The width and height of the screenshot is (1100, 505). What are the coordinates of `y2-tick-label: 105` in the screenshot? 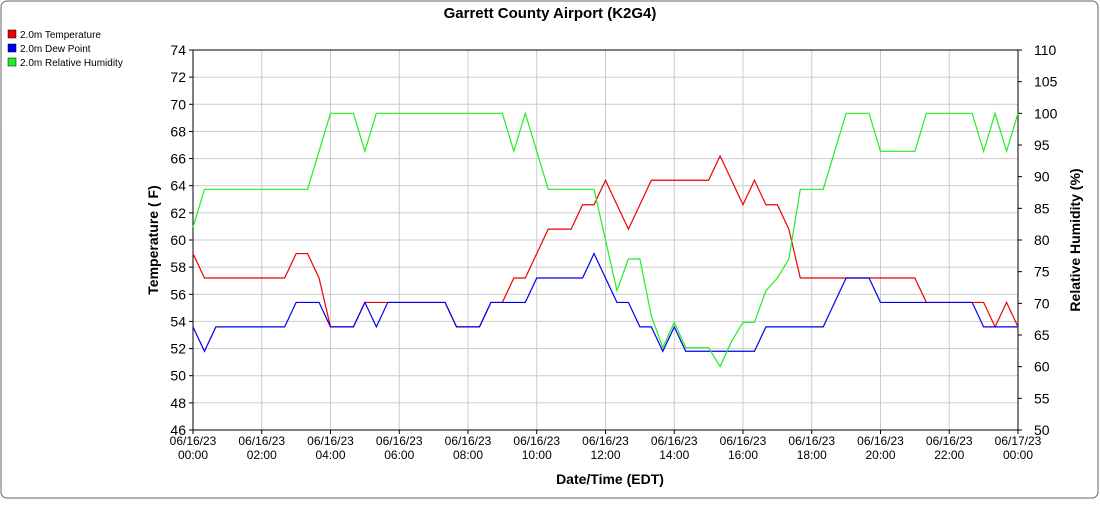 It's located at (1046, 82).